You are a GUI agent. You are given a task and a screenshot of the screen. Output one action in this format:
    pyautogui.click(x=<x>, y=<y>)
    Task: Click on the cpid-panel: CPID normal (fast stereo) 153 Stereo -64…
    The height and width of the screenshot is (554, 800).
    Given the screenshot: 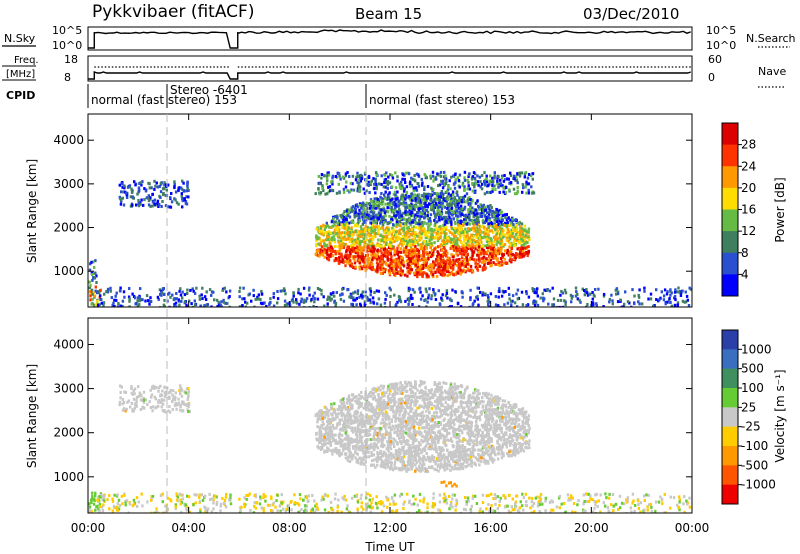 What is the action you would take?
    pyautogui.click(x=260, y=95)
    